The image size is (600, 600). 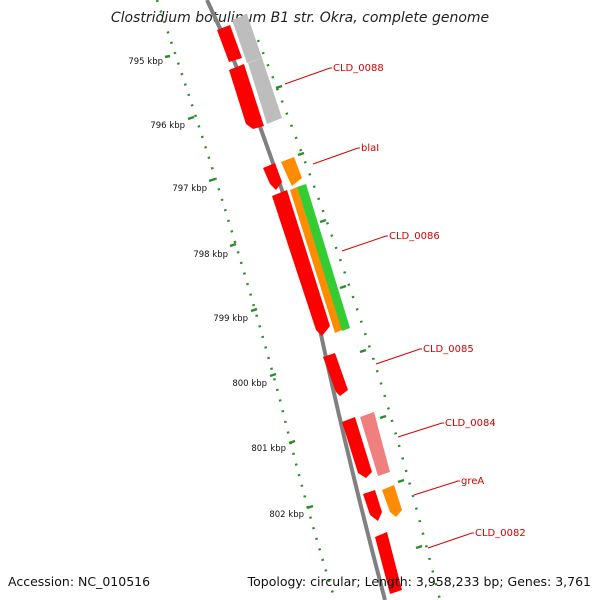 I want to click on scale-label-799: 799 kbp, so click(x=230, y=319).